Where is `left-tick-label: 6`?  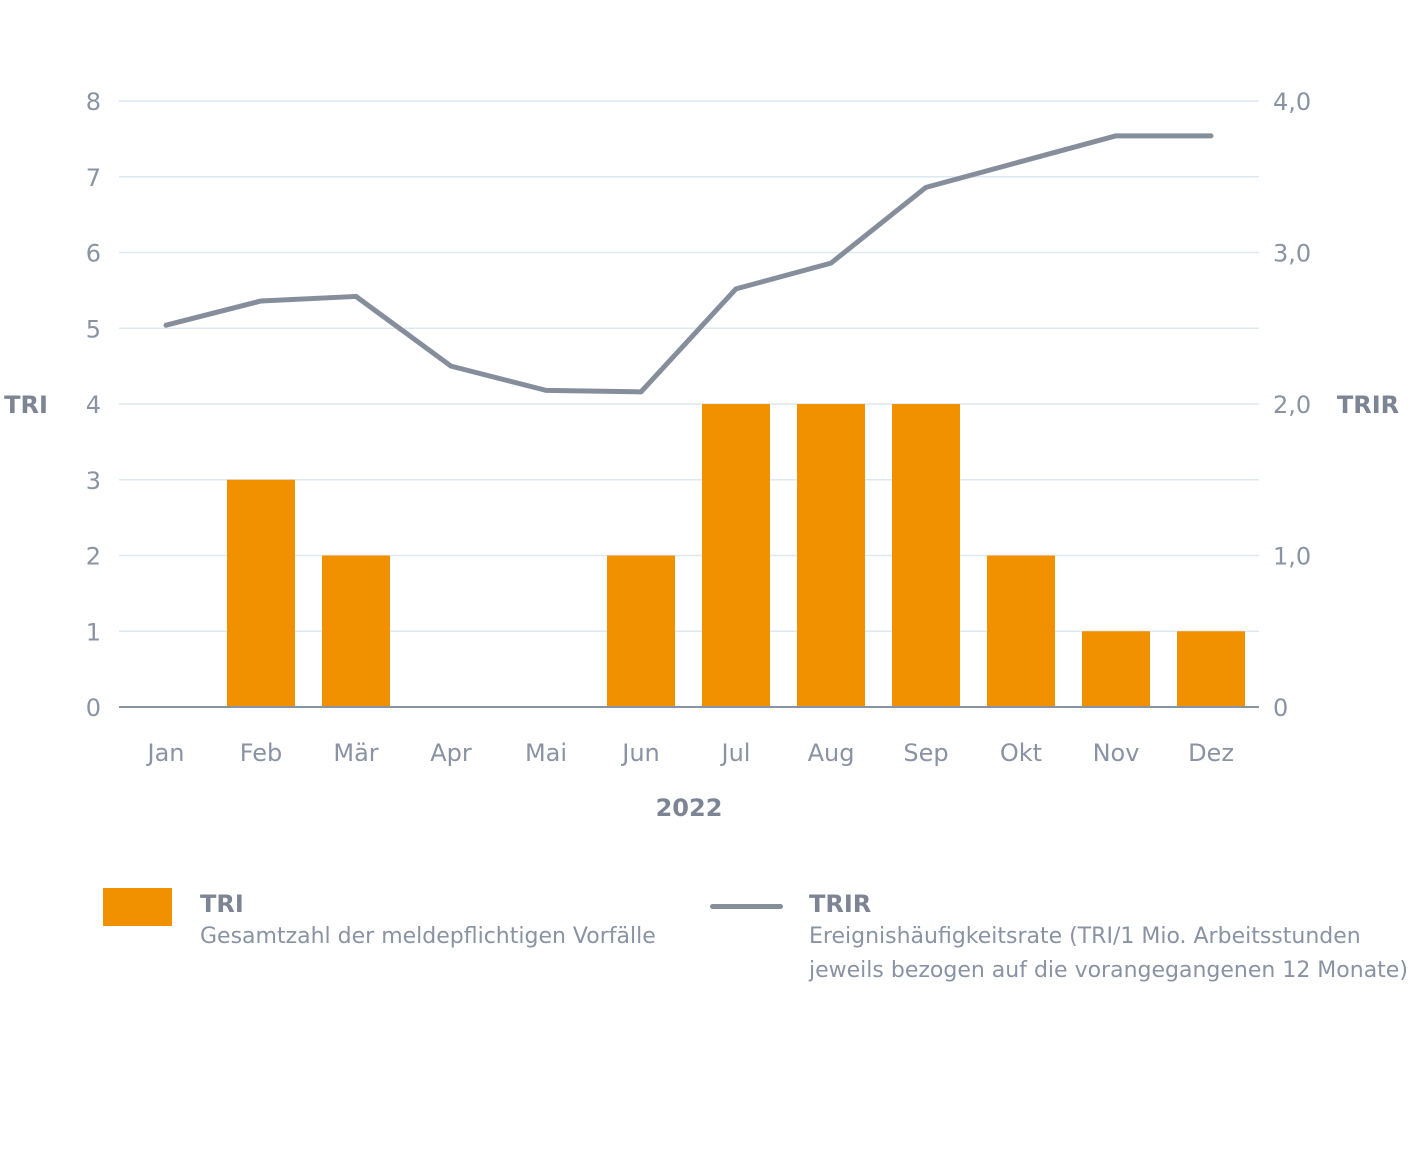
left-tick-label: 6 is located at coordinates (93, 254).